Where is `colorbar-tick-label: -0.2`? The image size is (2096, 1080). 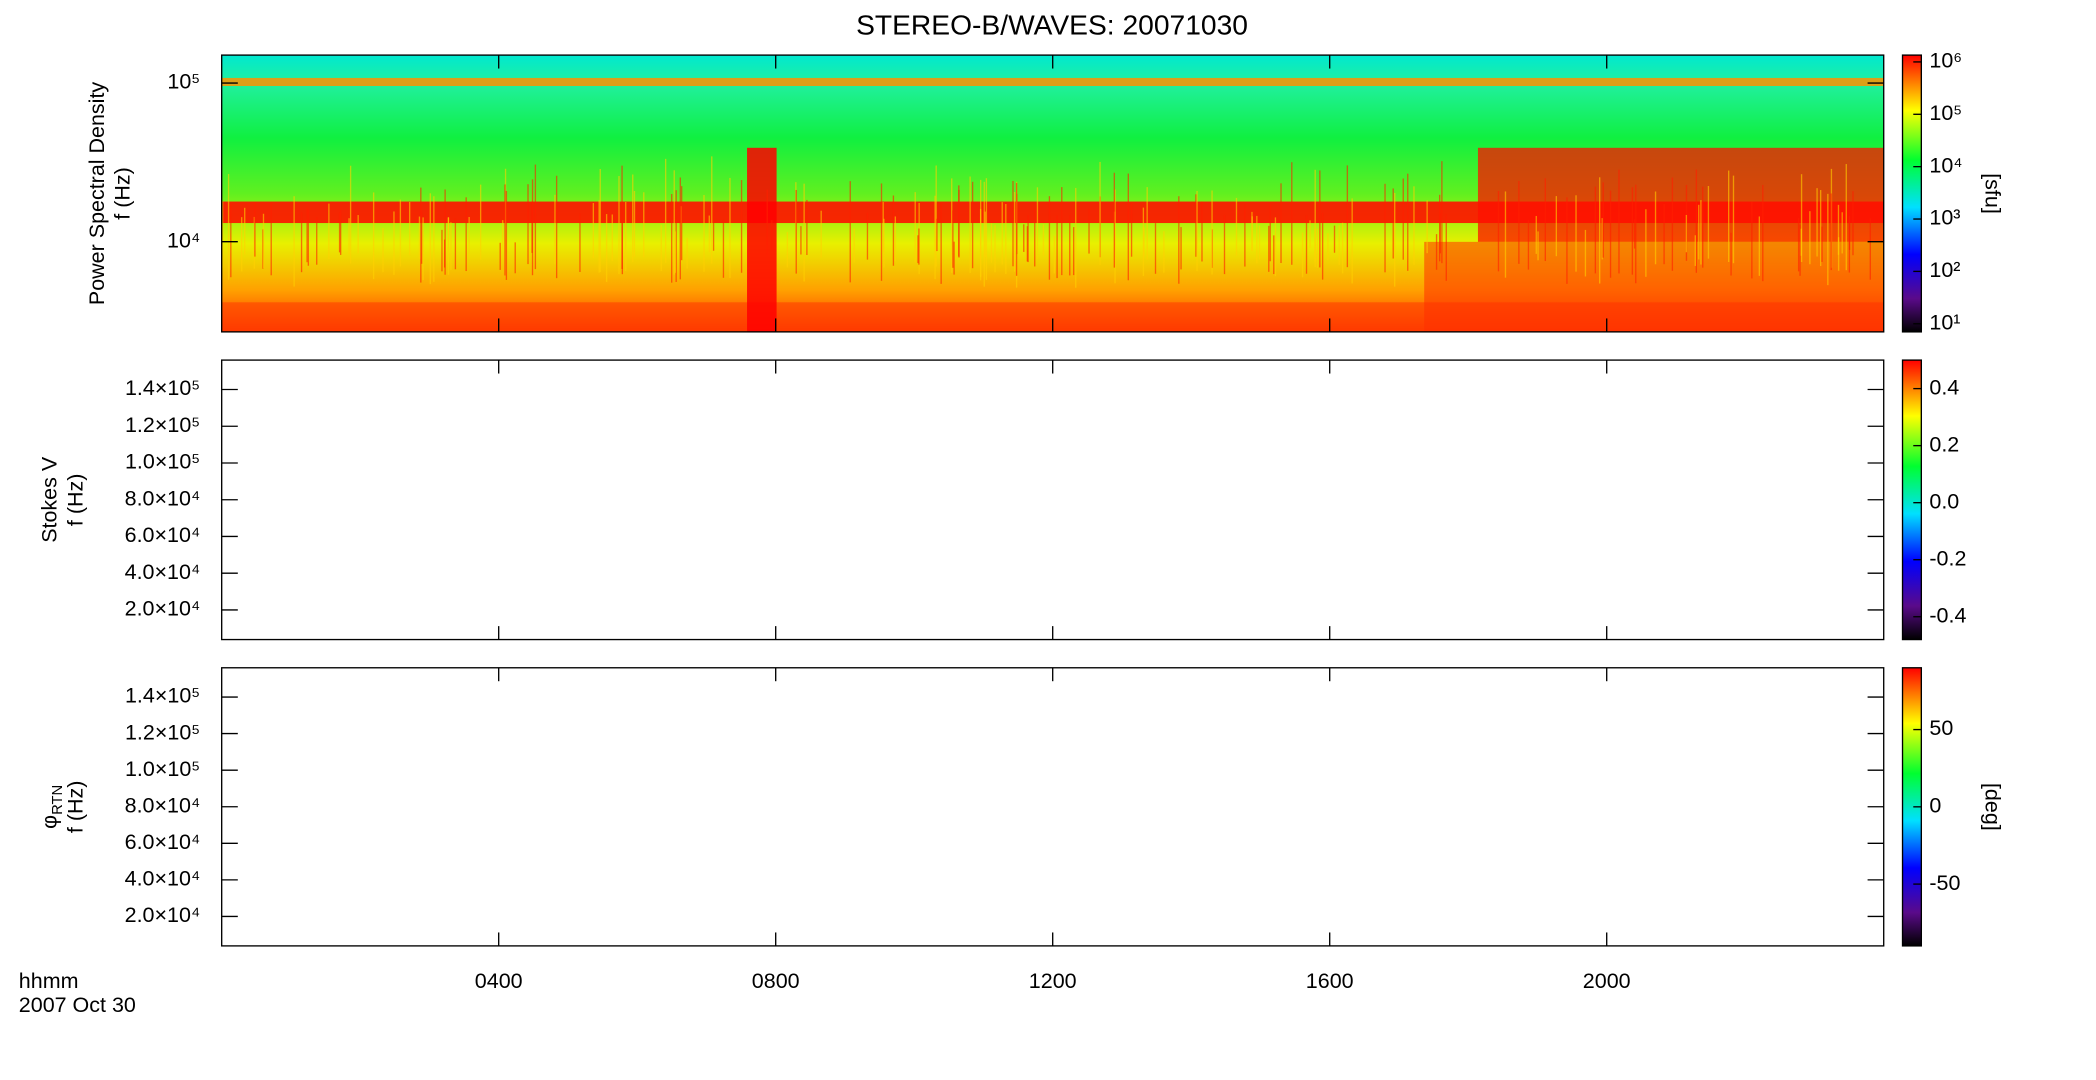
colorbar-tick-label: -0.2 is located at coordinates (1947, 558).